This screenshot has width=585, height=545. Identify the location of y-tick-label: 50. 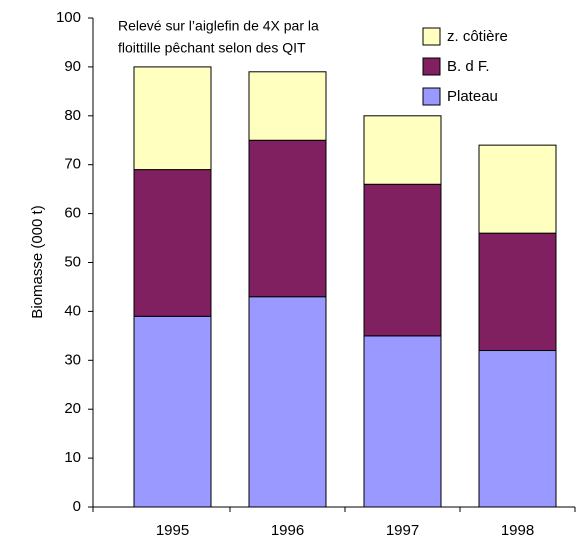
(72, 261).